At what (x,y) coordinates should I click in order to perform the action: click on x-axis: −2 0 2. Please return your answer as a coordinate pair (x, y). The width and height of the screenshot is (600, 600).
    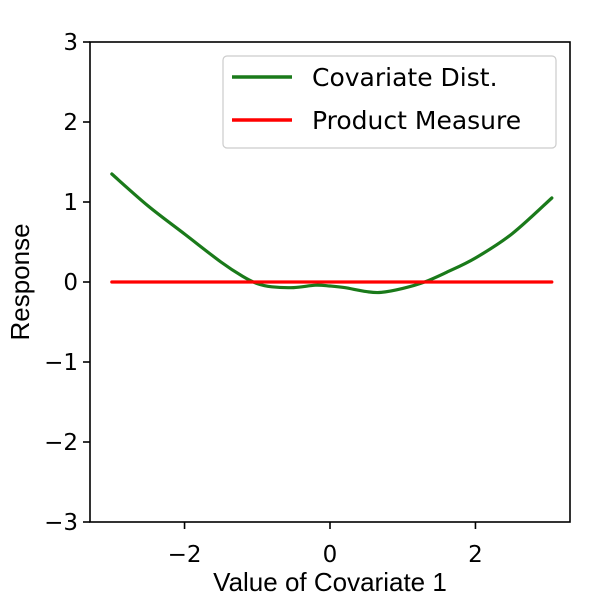
    Looking at the image, I should click on (325, 545).